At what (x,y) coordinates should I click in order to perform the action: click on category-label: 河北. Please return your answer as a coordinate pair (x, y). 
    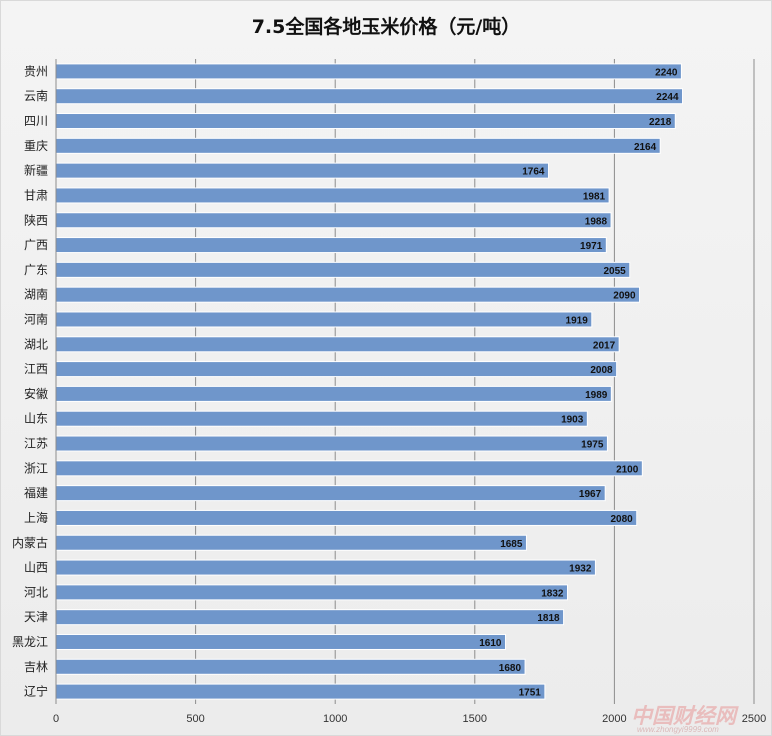
    Looking at the image, I should click on (36, 592).